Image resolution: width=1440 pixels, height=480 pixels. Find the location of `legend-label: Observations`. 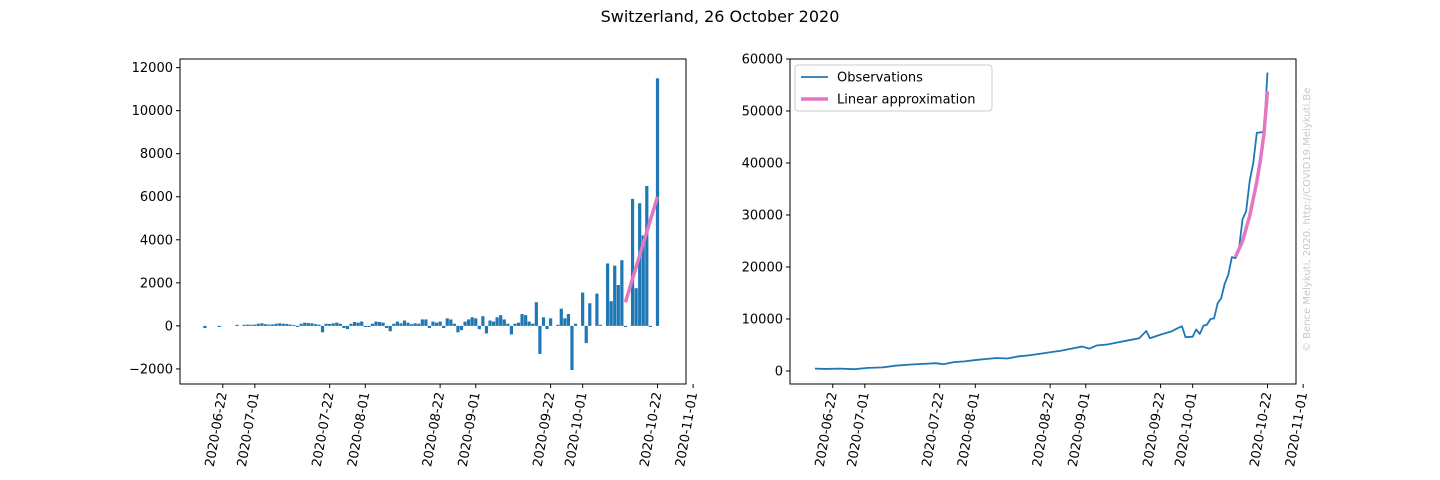

legend-label: Observations is located at coordinates (880, 78).